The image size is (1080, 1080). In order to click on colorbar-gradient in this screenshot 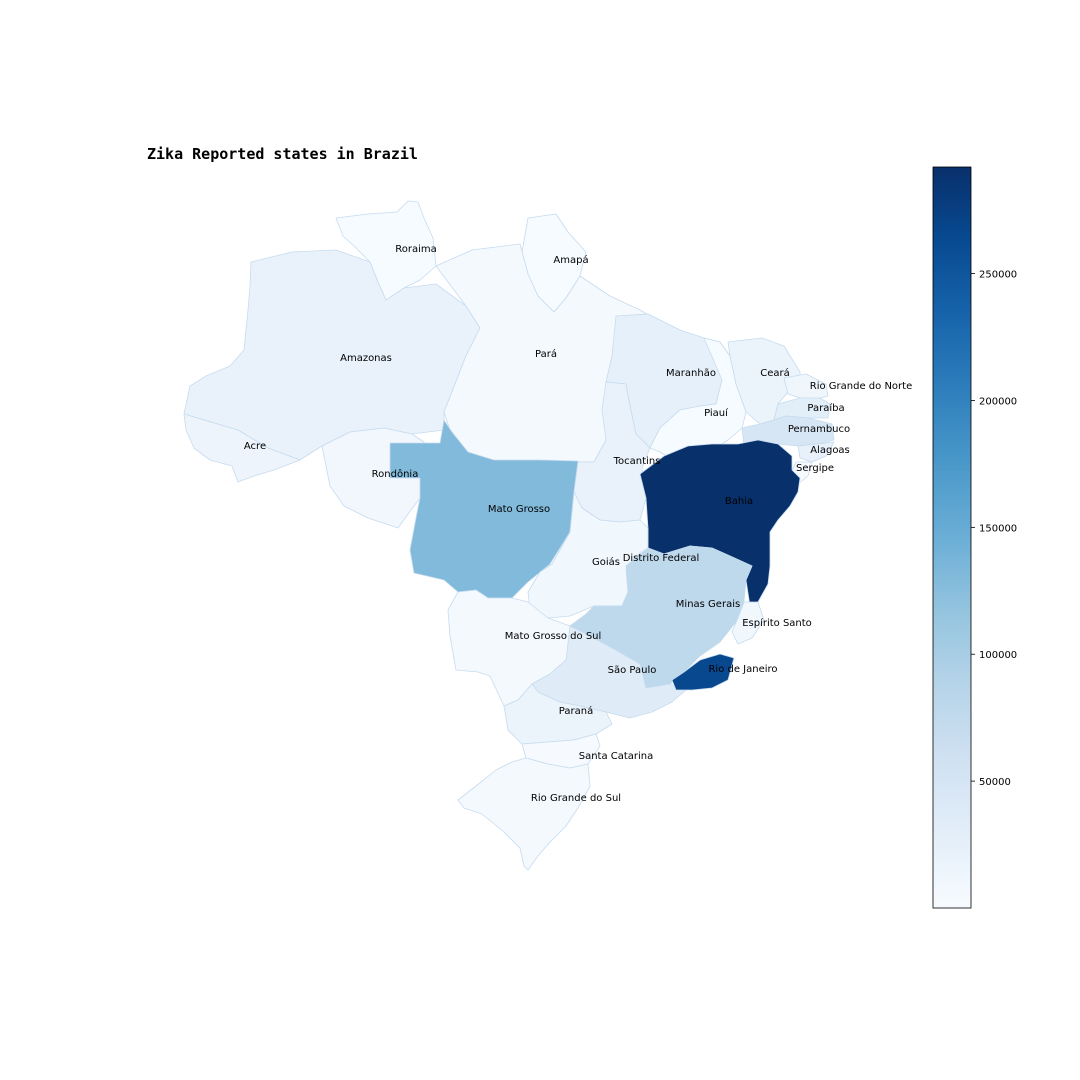, I will do `click(952, 537)`.